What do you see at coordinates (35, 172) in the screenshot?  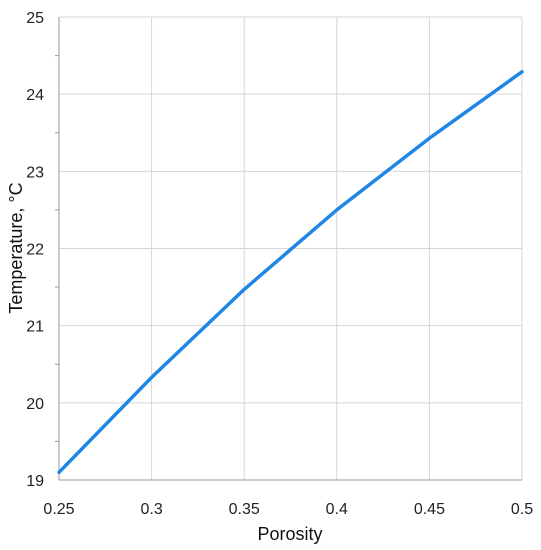 I see `y-tick-label: 23` at bounding box center [35, 172].